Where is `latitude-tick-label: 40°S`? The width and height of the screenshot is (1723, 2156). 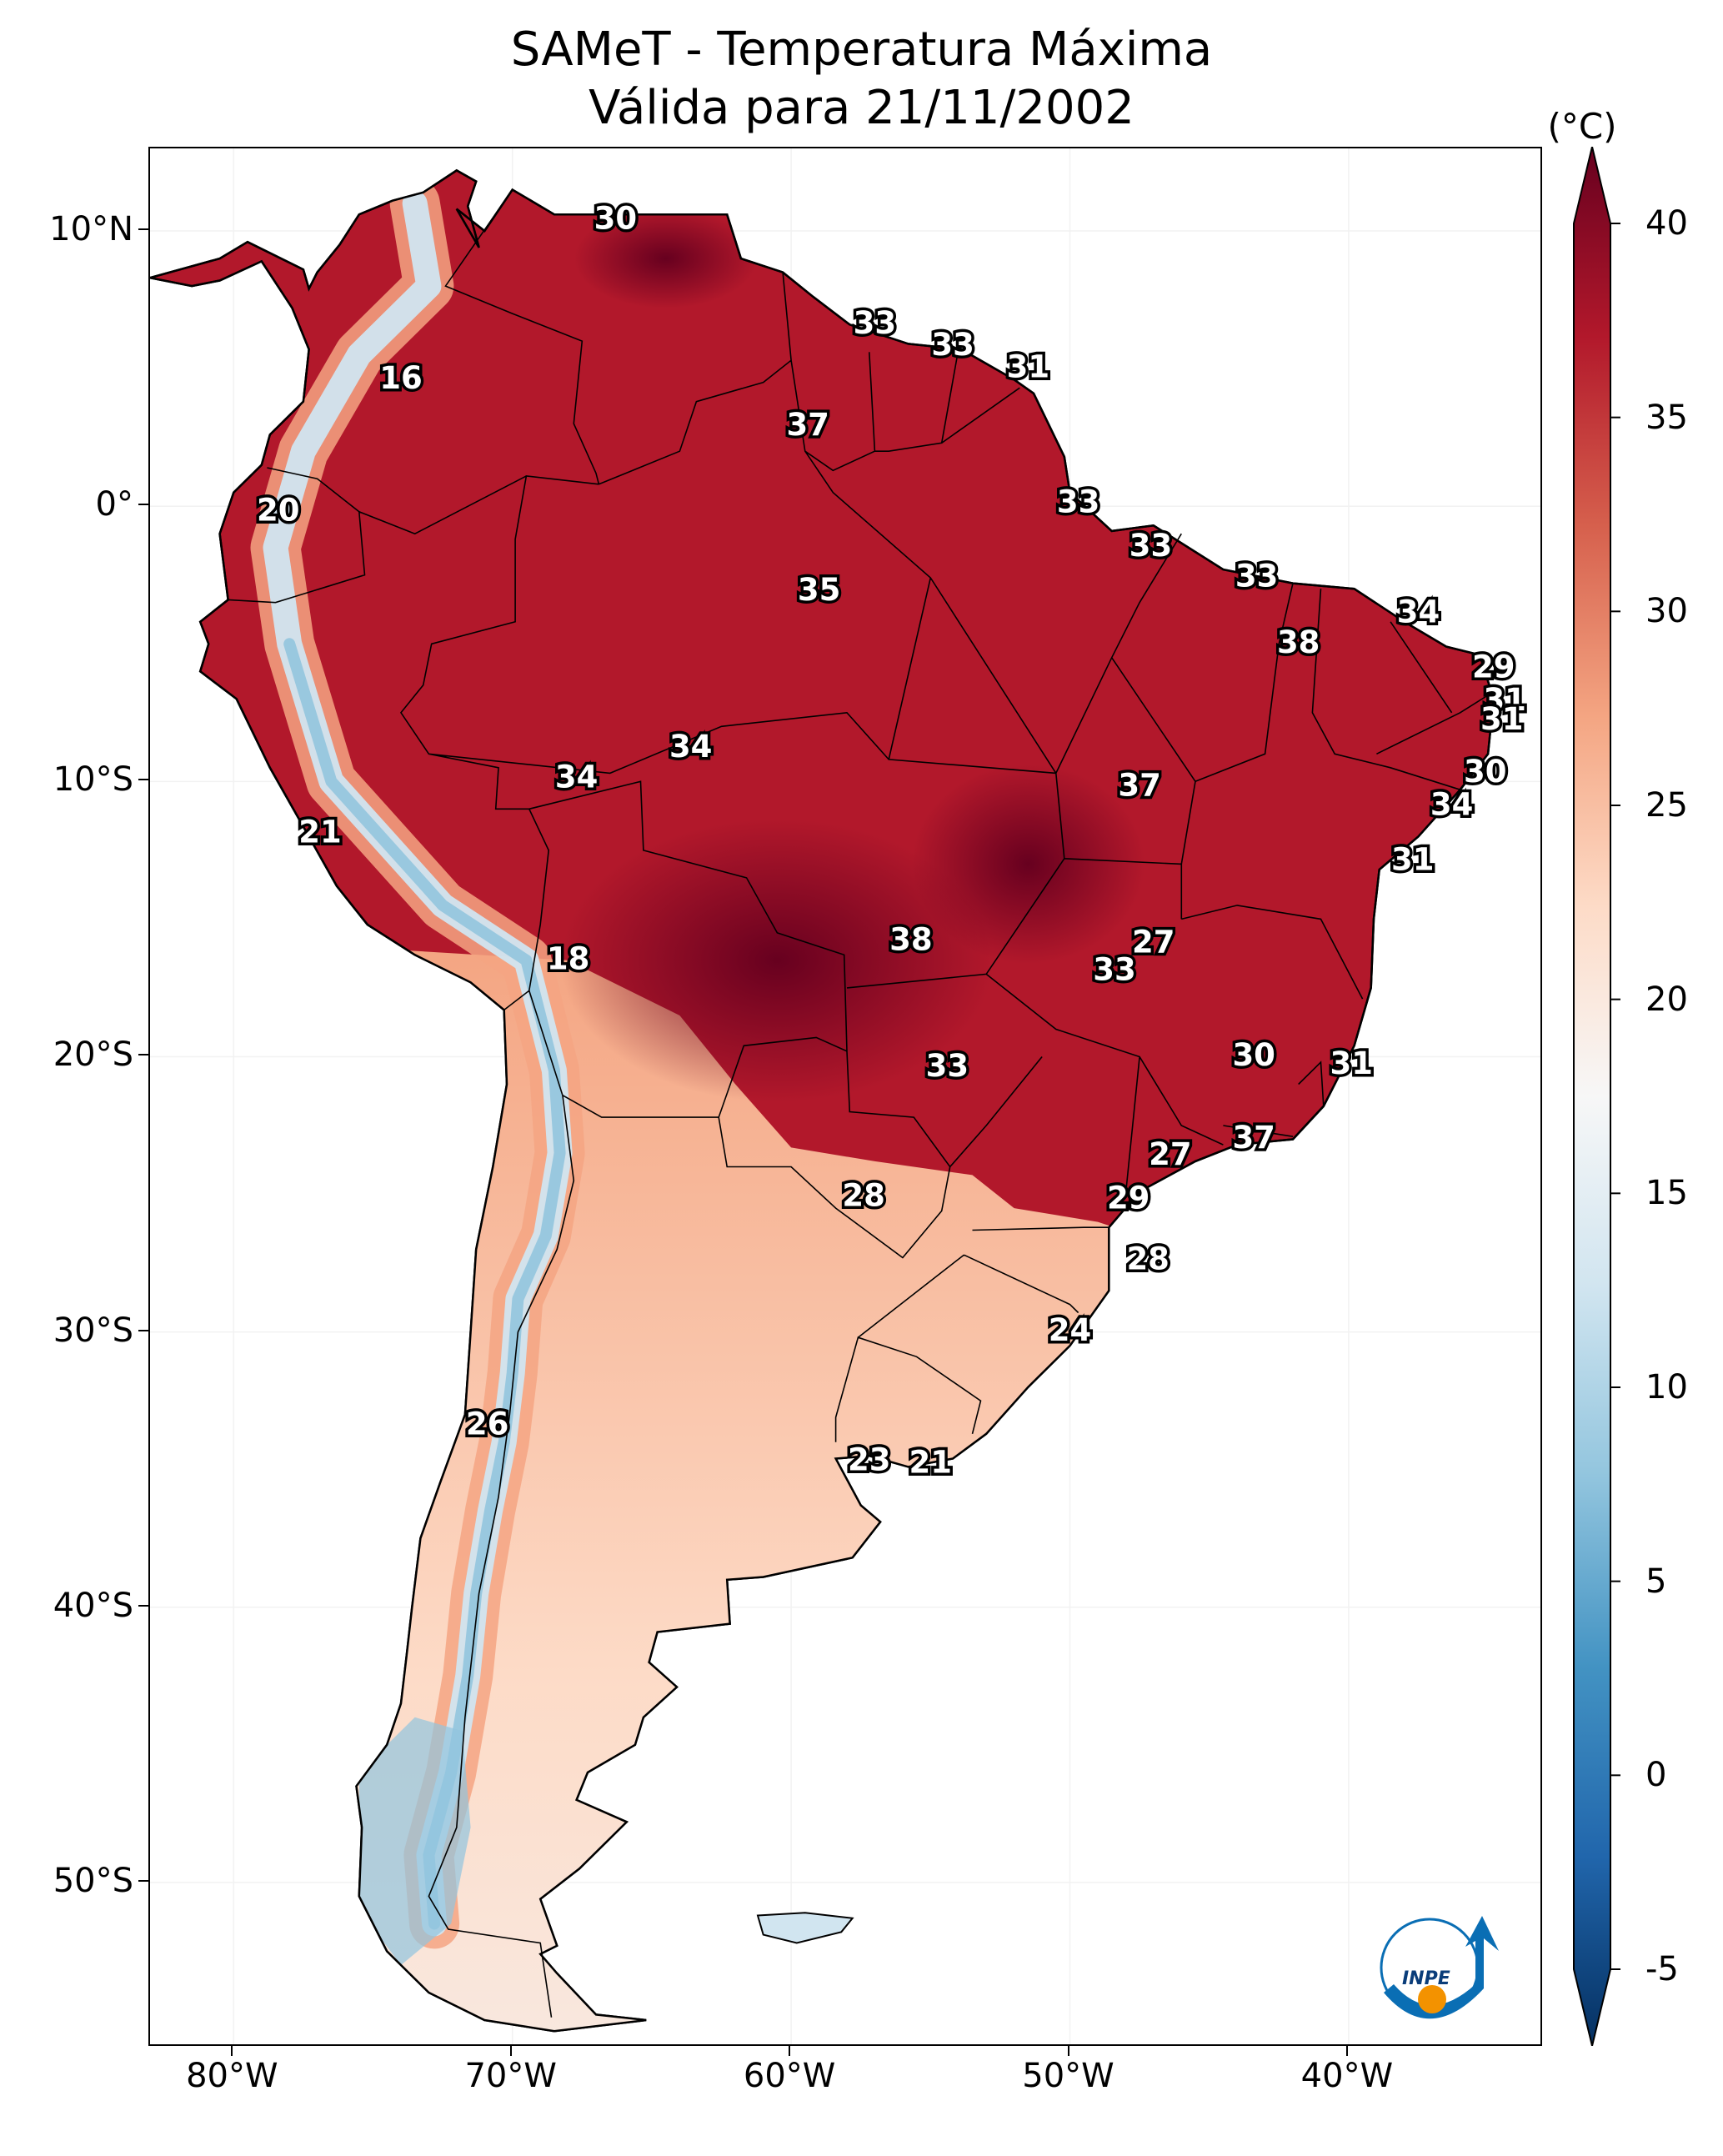 latitude-tick-label: 40°S is located at coordinates (93, 1605).